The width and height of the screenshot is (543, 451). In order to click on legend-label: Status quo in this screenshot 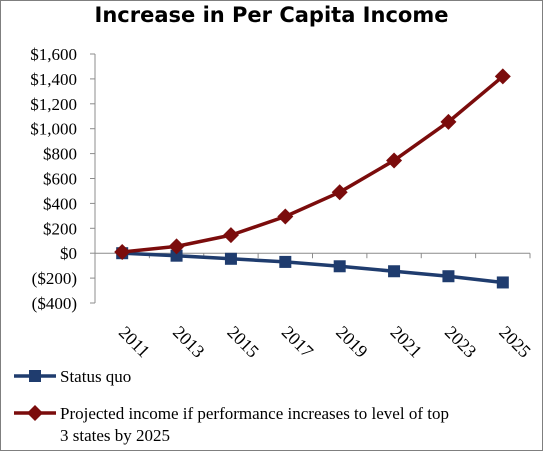, I will do `click(95, 376)`.